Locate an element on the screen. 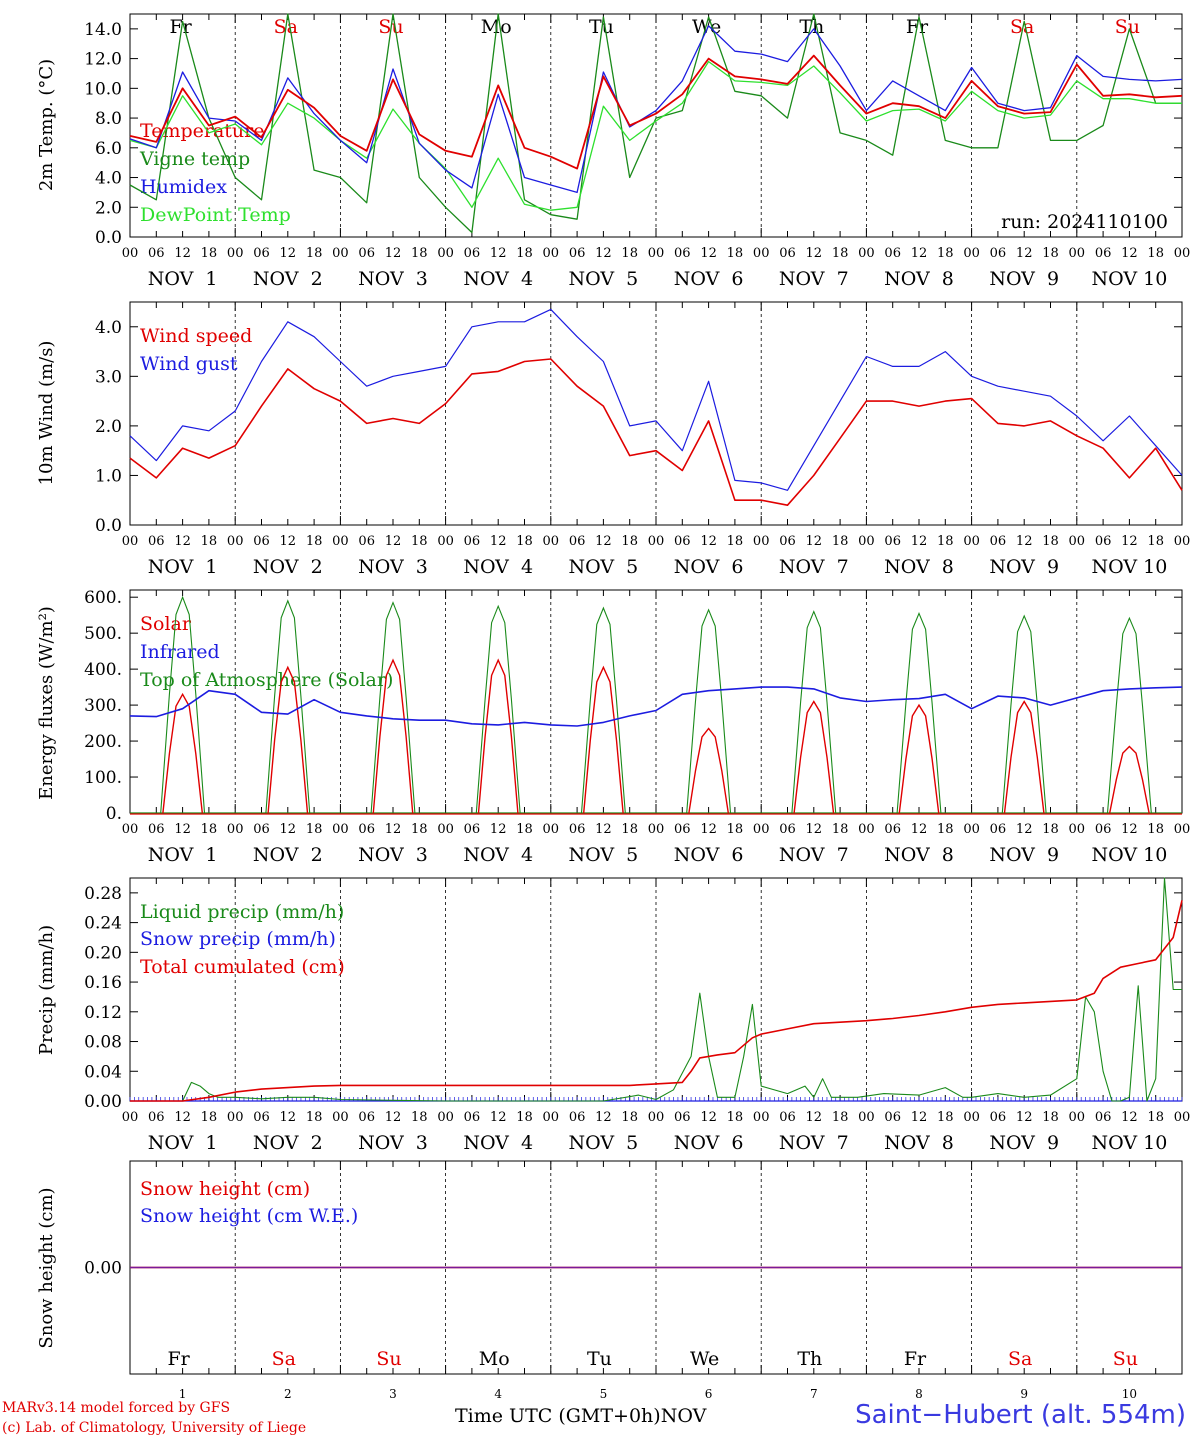 This screenshot has height=1440, width=1194. y-axis-label: Snow height (cm) is located at coordinates (46, 1267).